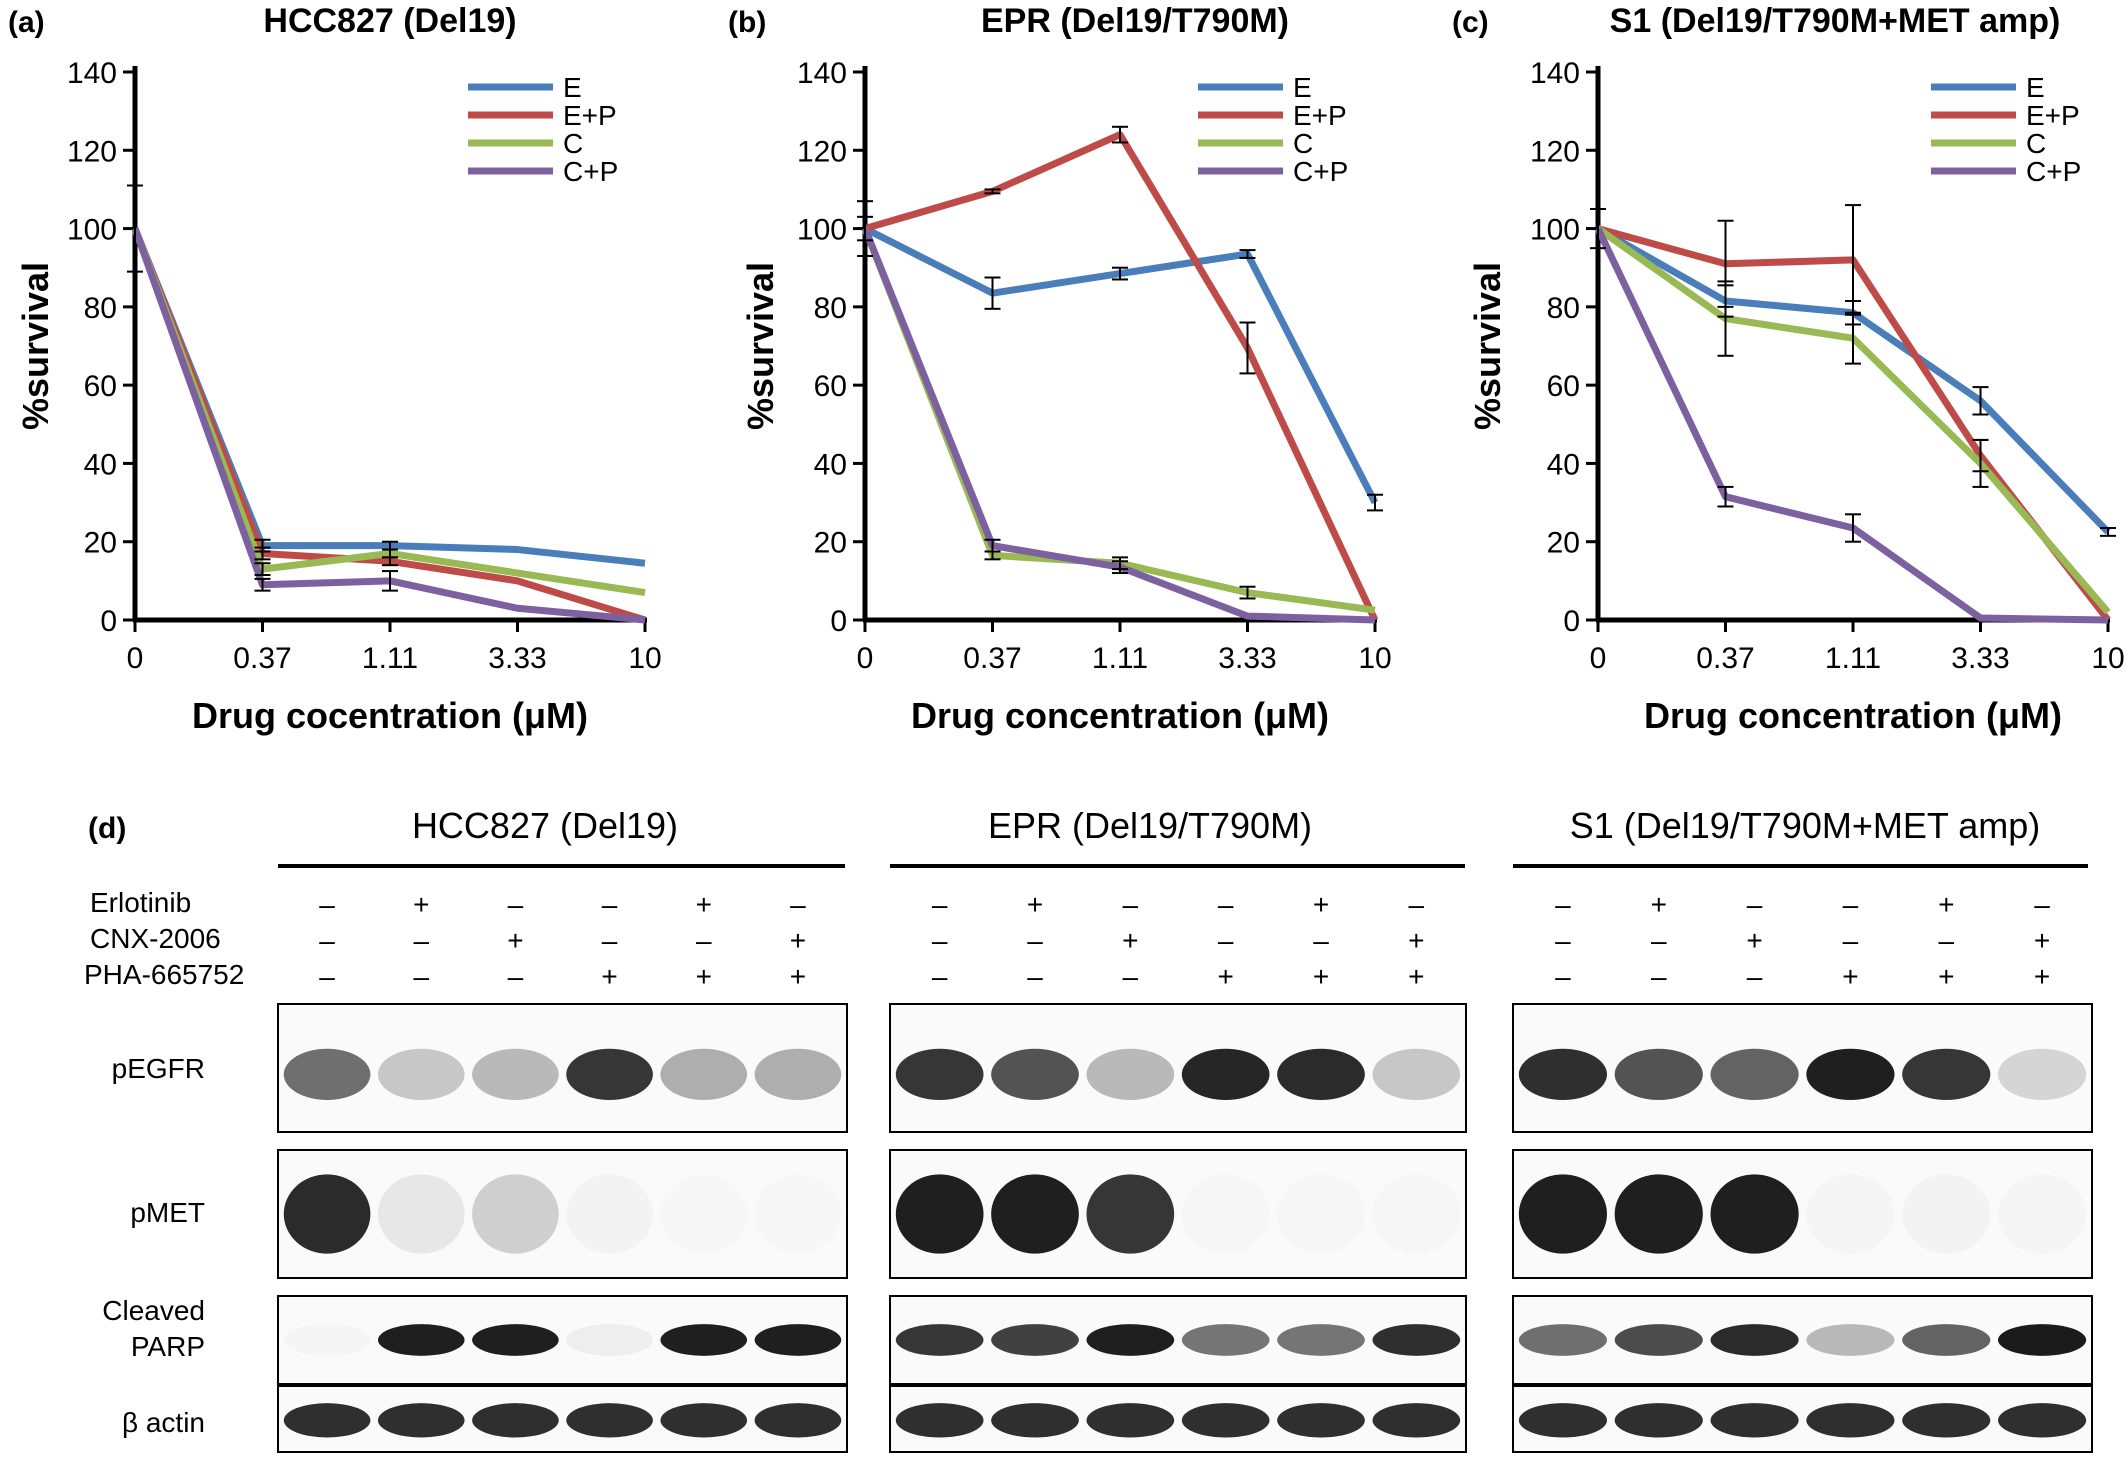 This screenshot has height=1458, width=2128. What do you see at coordinates (2035, 87) in the screenshot?
I see `legend-label: E` at bounding box center [2035, 87].